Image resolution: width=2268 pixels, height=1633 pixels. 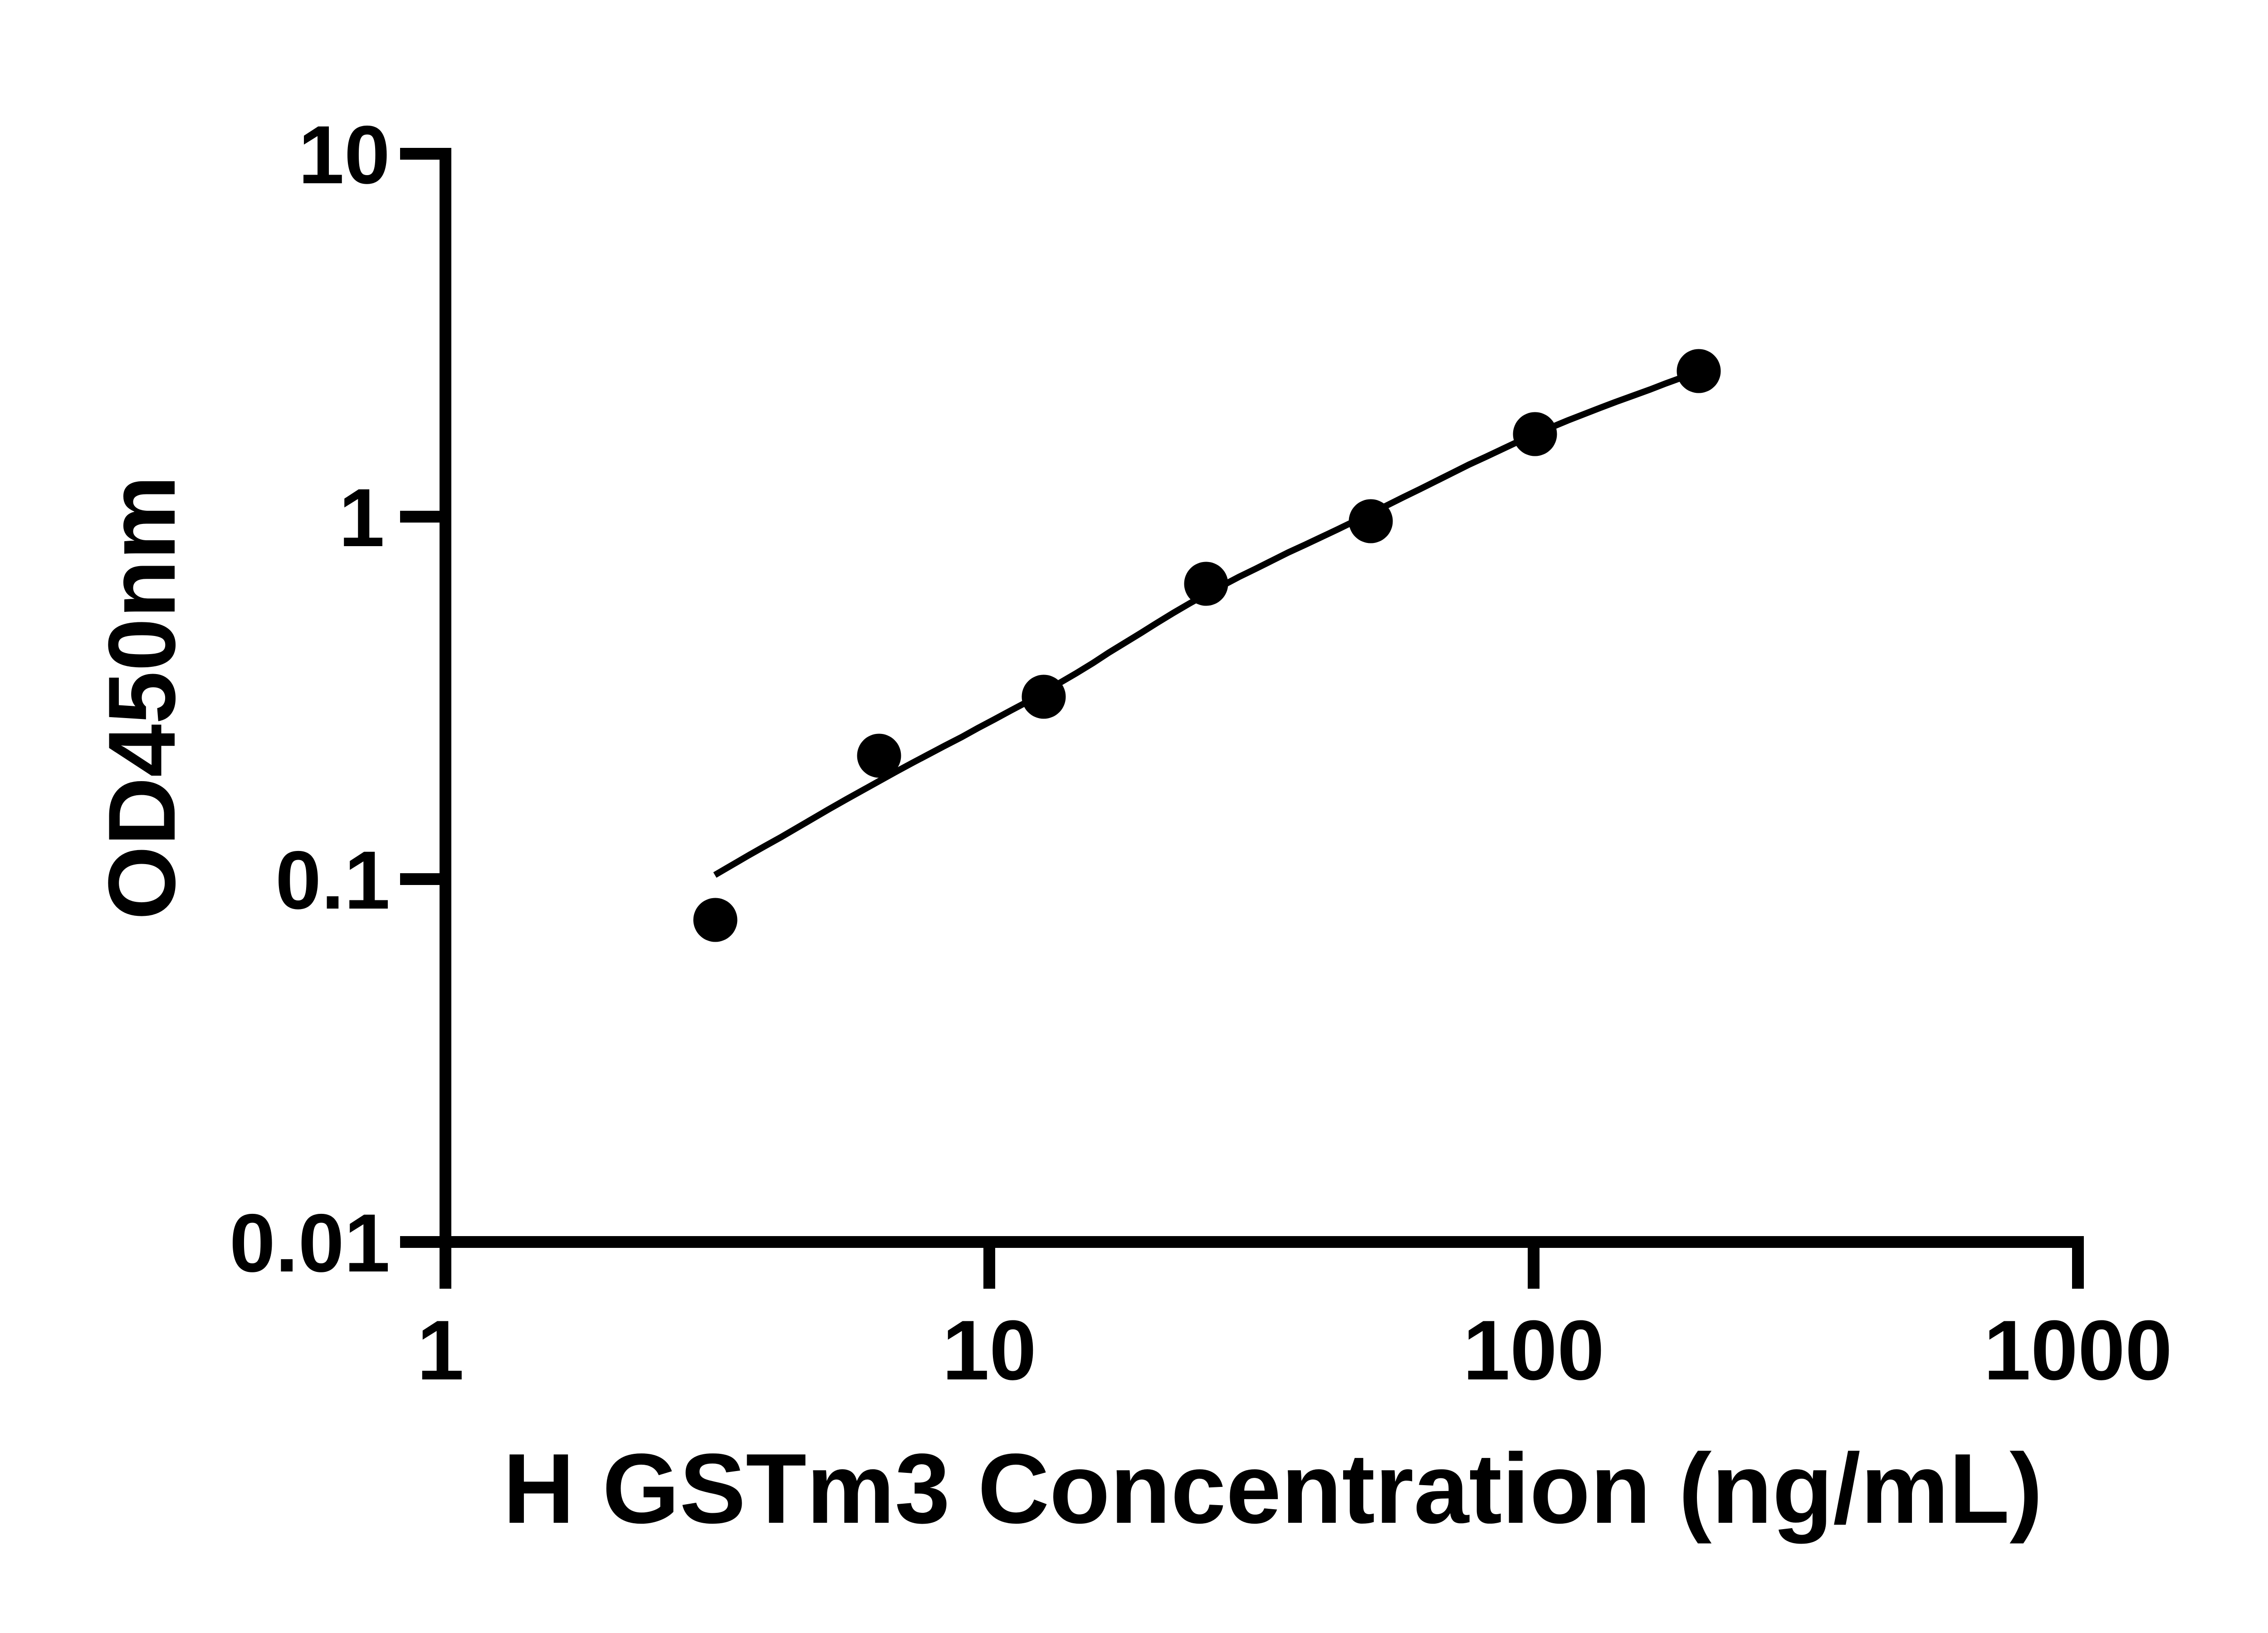 What do you see at coordinates (1533, 1350) in the screenshot?
I see `svg-text: 100` at bounding box center [1533, 1350].